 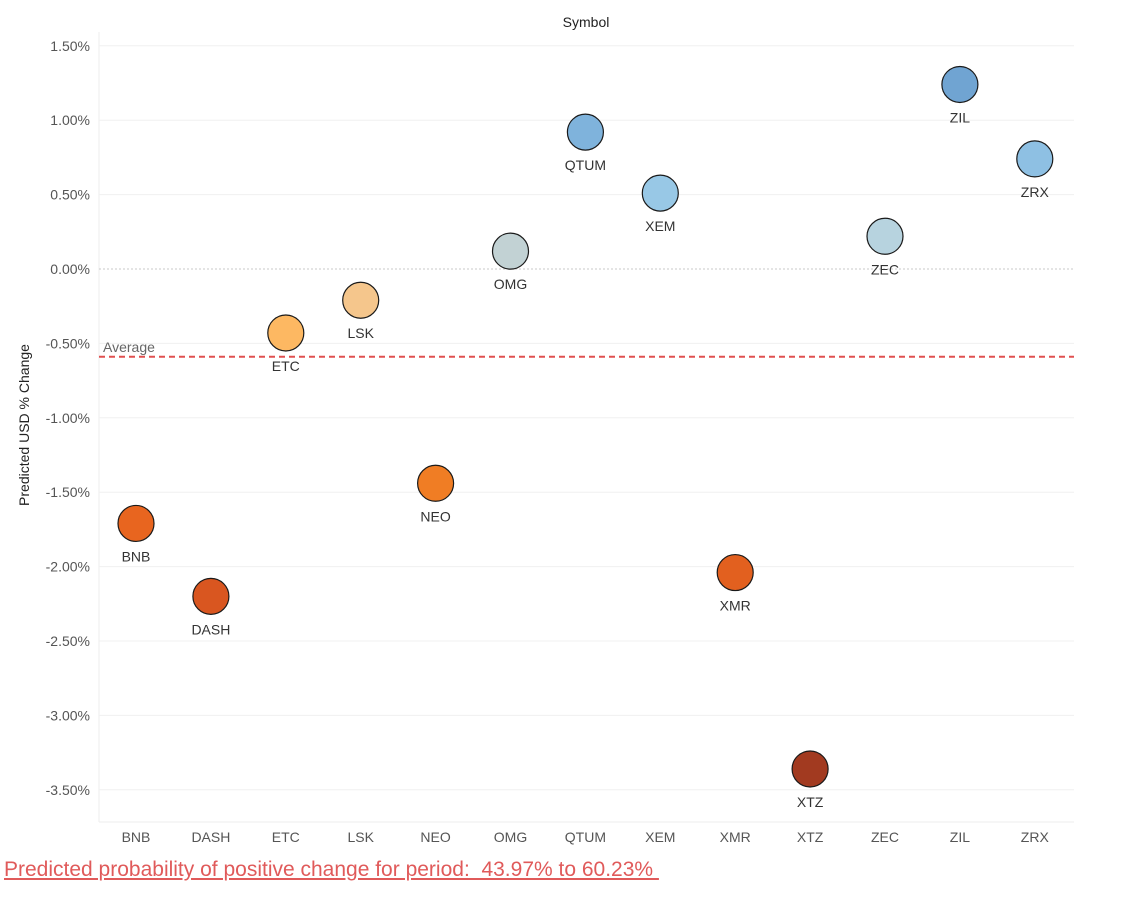 I want to click on point-label: LSK, so click(x=360, y=333).